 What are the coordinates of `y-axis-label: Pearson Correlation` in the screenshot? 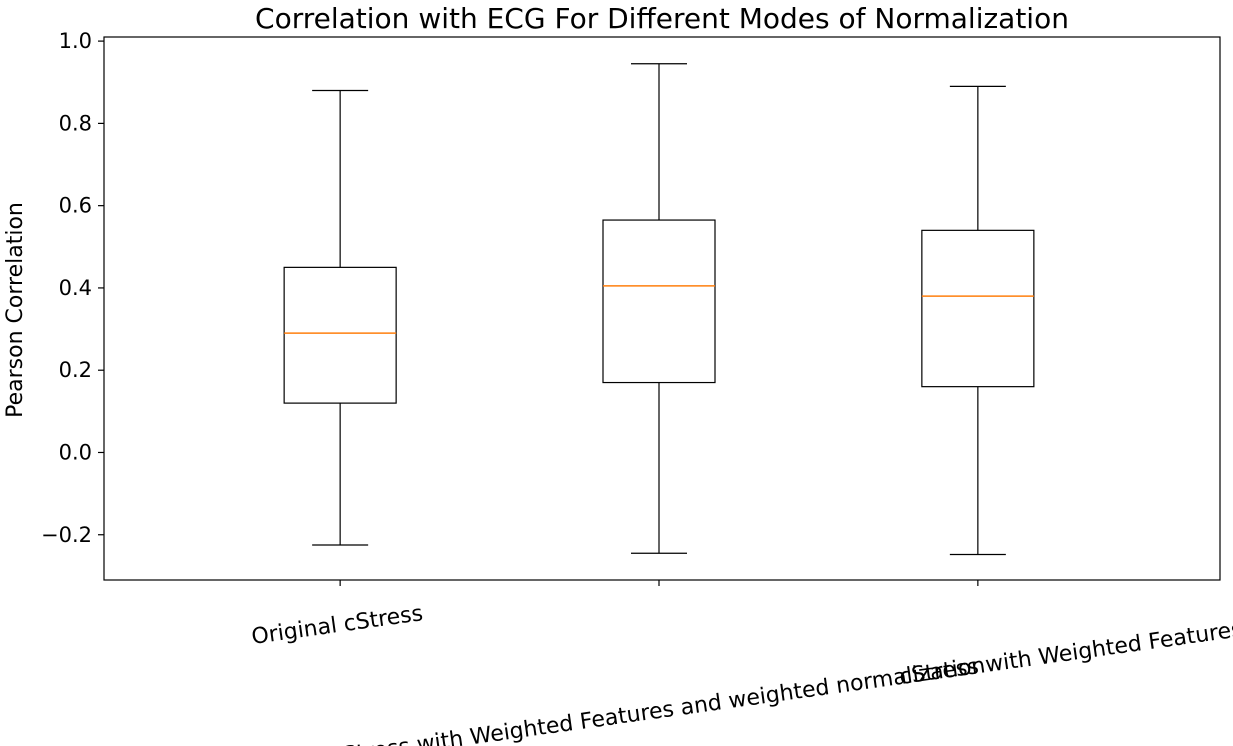 It's located at (15, 310).